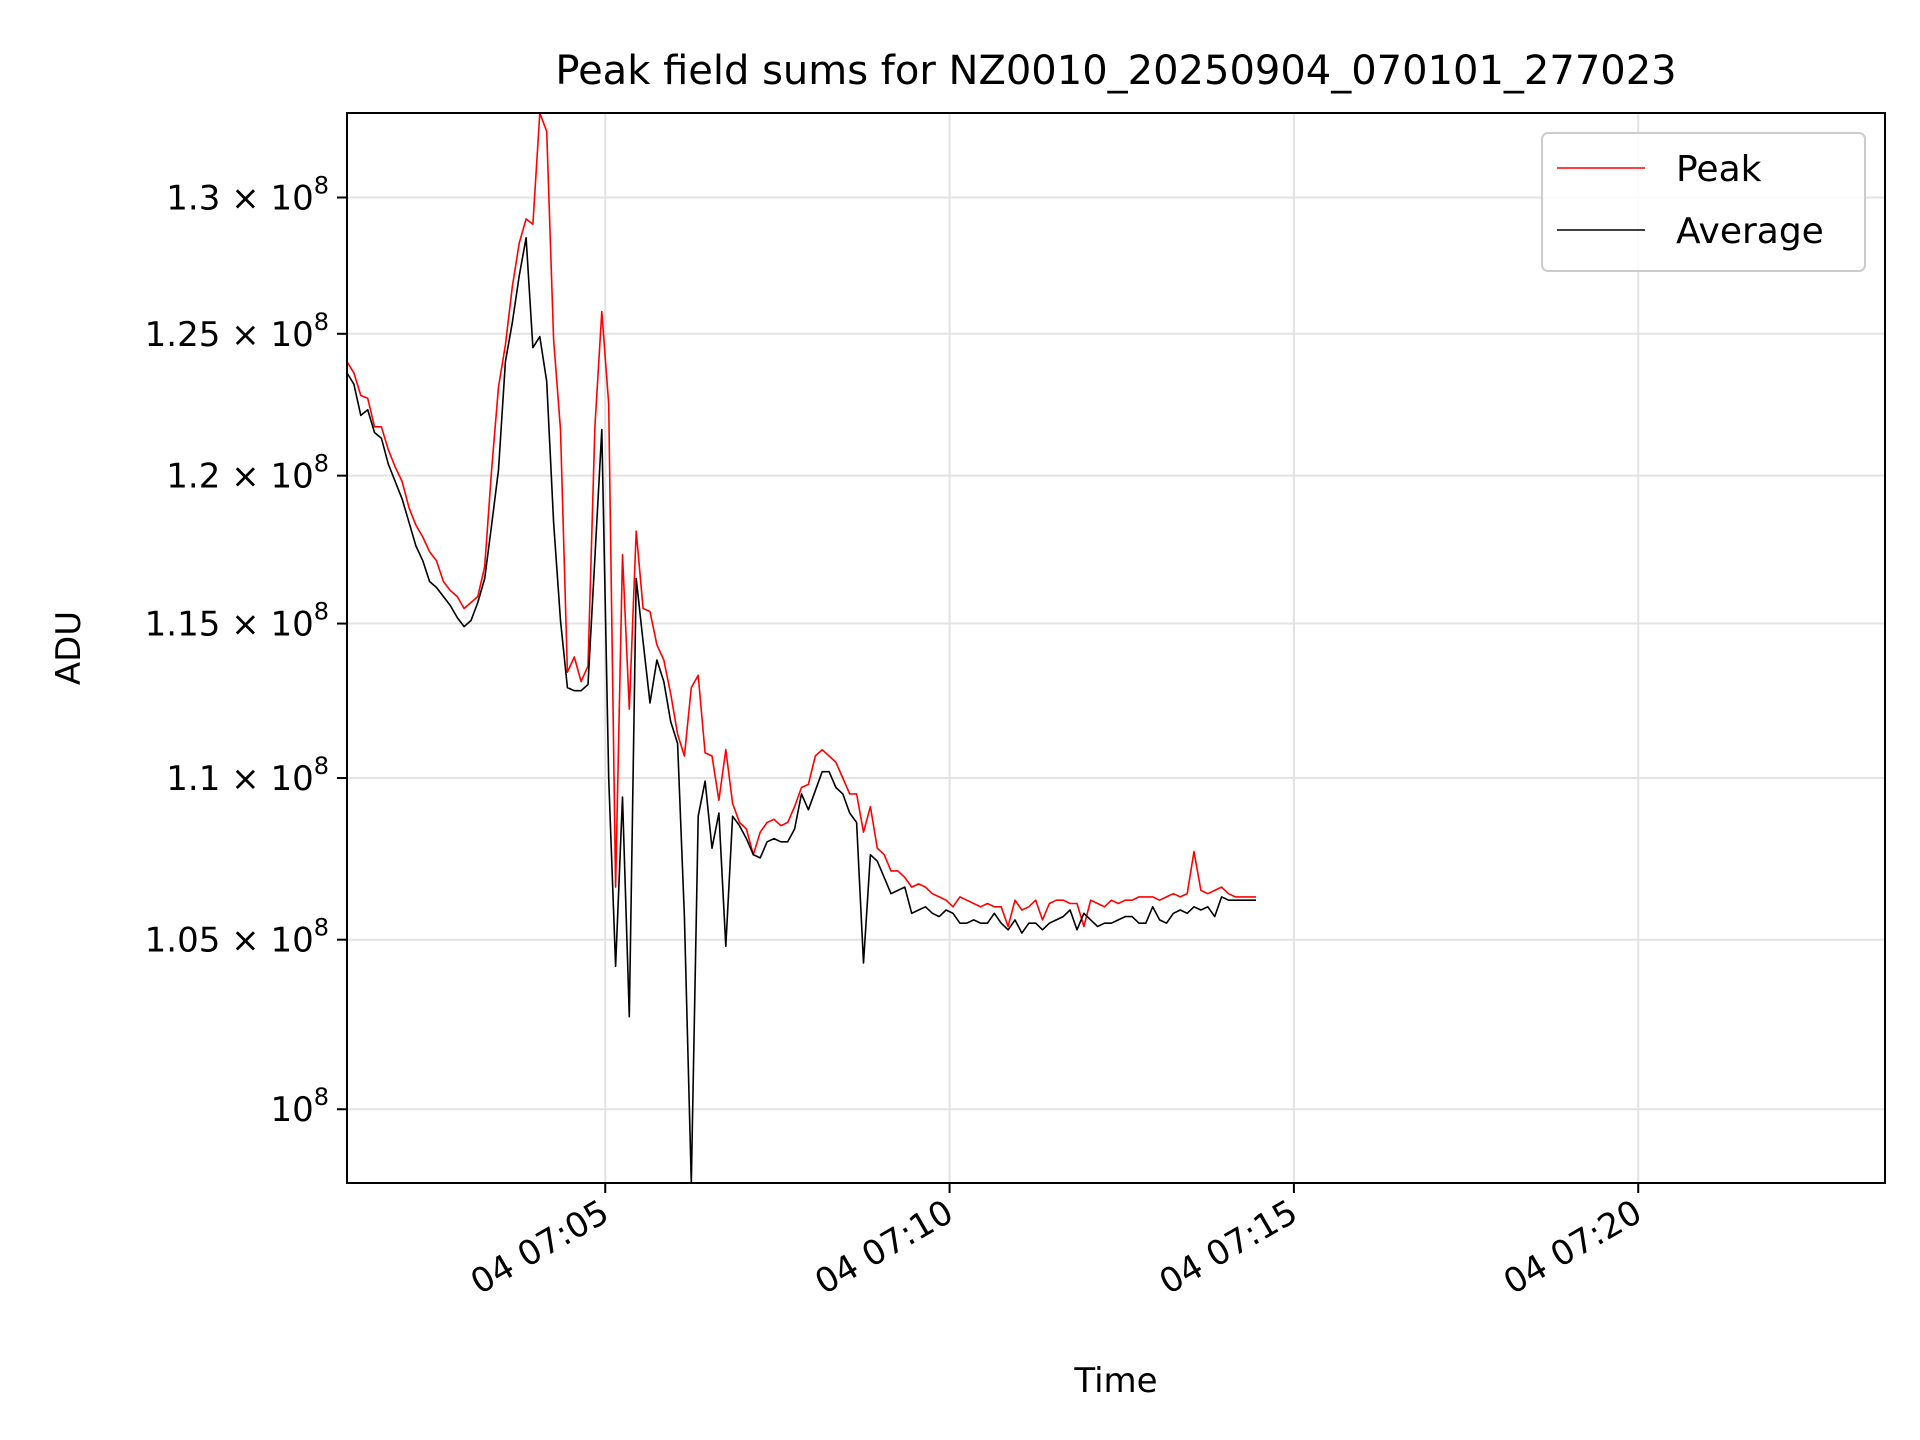 The height and width of the screenshot is (1440, 1920). I want to click on y-axis-label: ADU, so click(69, 648).